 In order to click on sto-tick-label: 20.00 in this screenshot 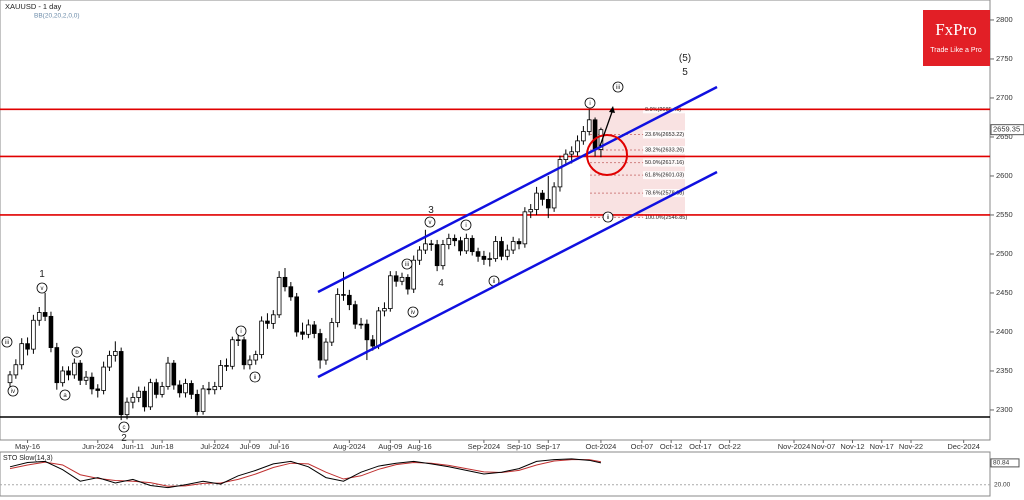, I will do `click(1002, 485)`.